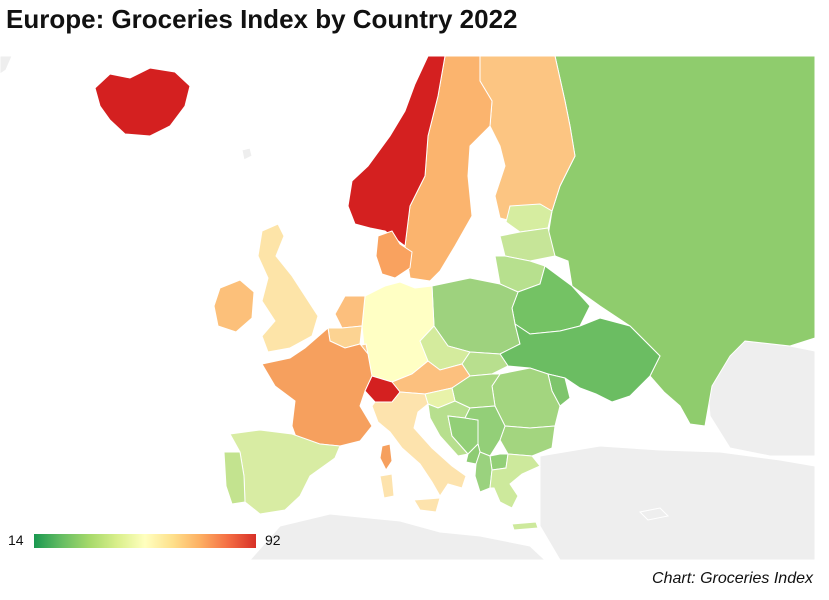 The width and height of the screenshot is (829, 600). What do you see at coordinates (419, 444) in the screenshot?
I see `region-italy` at bounding box center [419, 444].